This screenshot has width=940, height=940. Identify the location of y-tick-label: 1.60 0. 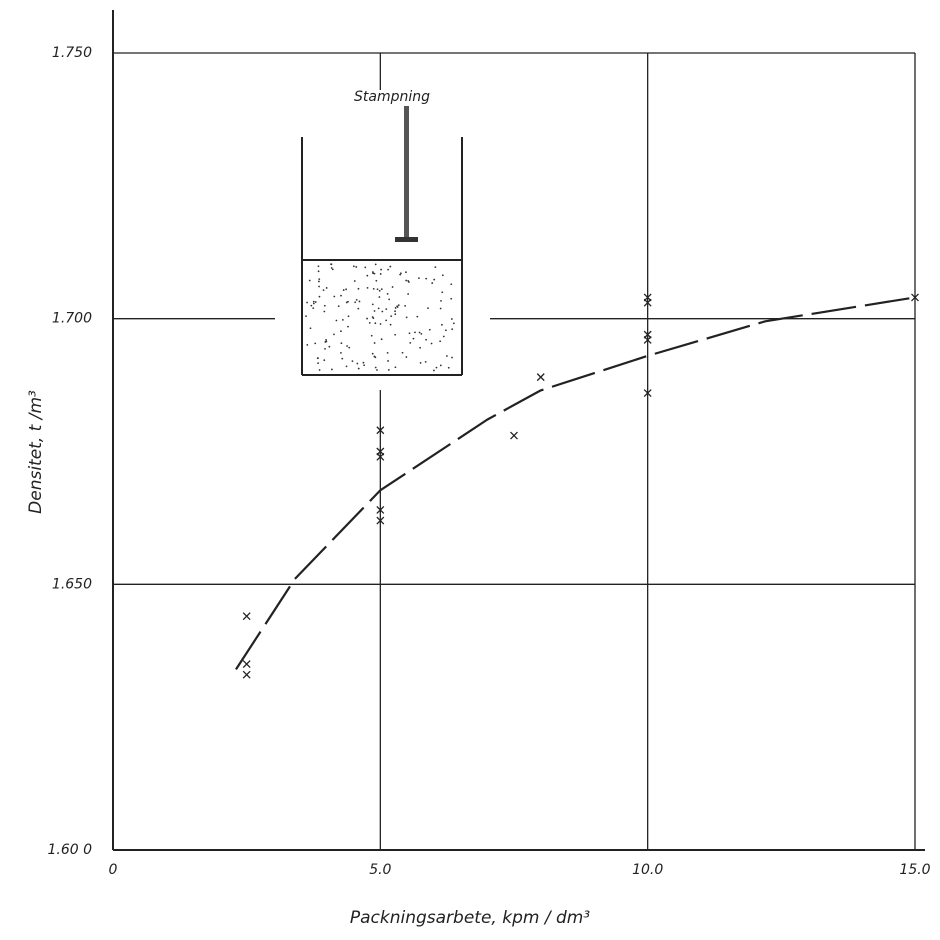
(69, 850).